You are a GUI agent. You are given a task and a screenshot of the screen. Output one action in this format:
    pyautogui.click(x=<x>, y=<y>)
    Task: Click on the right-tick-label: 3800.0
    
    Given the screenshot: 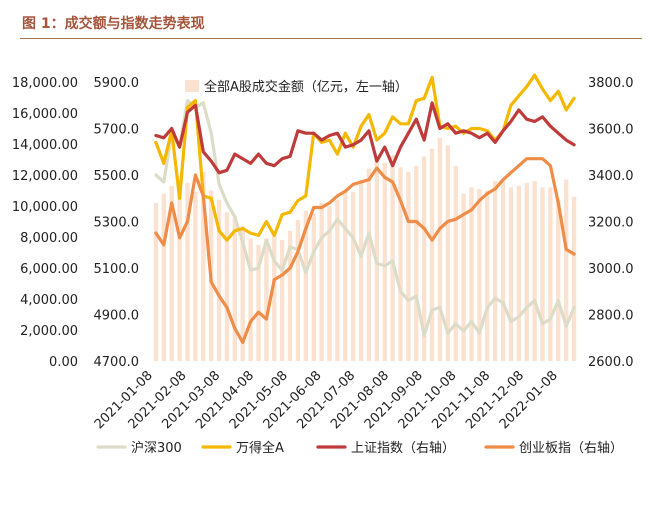 What is the action you would take?
    pyautogui.click(x=611, y=83)
    